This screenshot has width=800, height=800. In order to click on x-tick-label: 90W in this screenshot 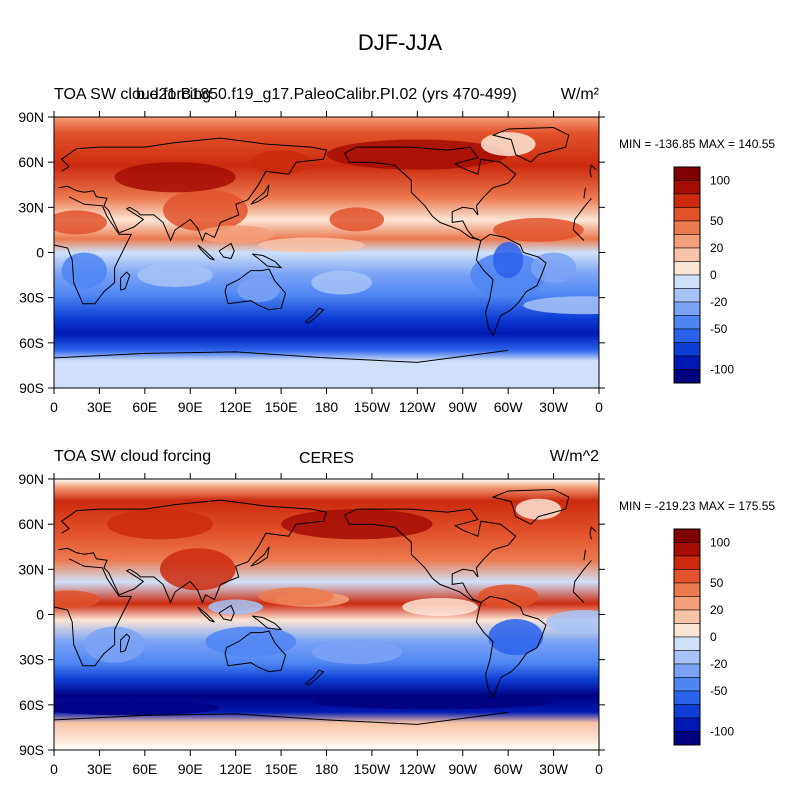, I will do `click(463, 407)`.